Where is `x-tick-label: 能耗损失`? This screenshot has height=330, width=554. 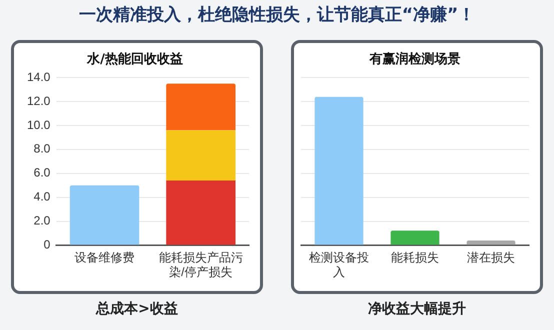
x-tick-label: 能耗损失 is located at coordinates (415, 257).